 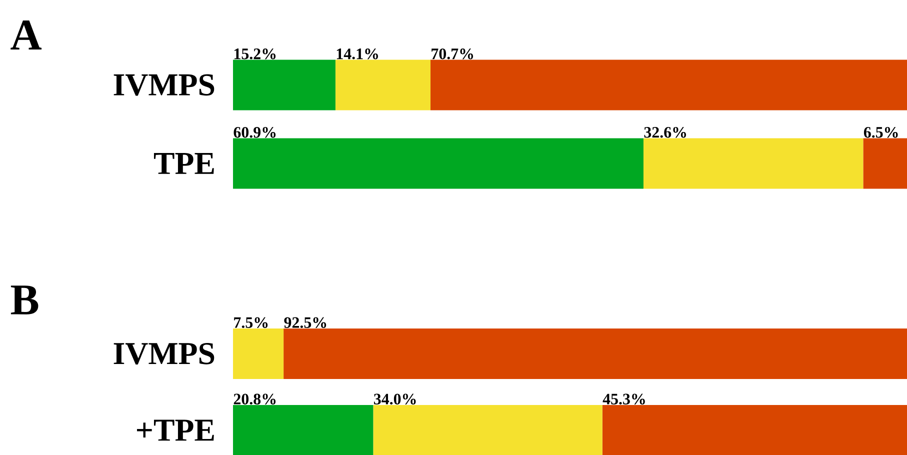 I want to click on data-label: 34.0%, so click(x=395, y=399).